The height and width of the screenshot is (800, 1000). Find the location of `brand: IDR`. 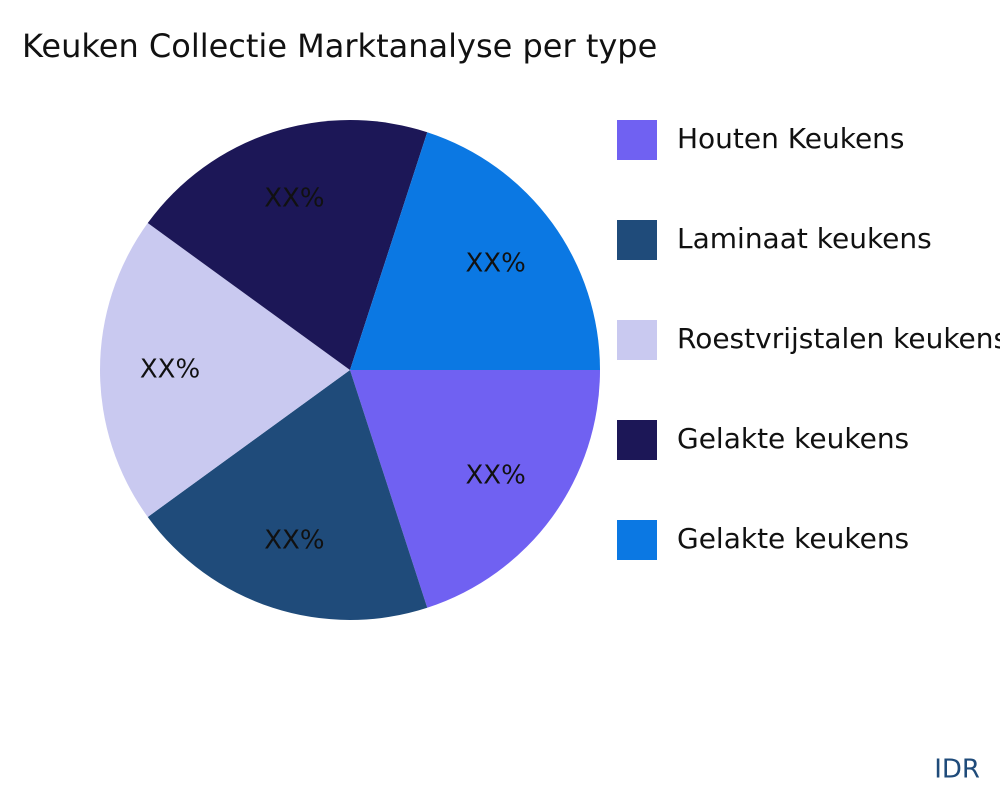

brand: IDR is located at coordinates (957, 770).